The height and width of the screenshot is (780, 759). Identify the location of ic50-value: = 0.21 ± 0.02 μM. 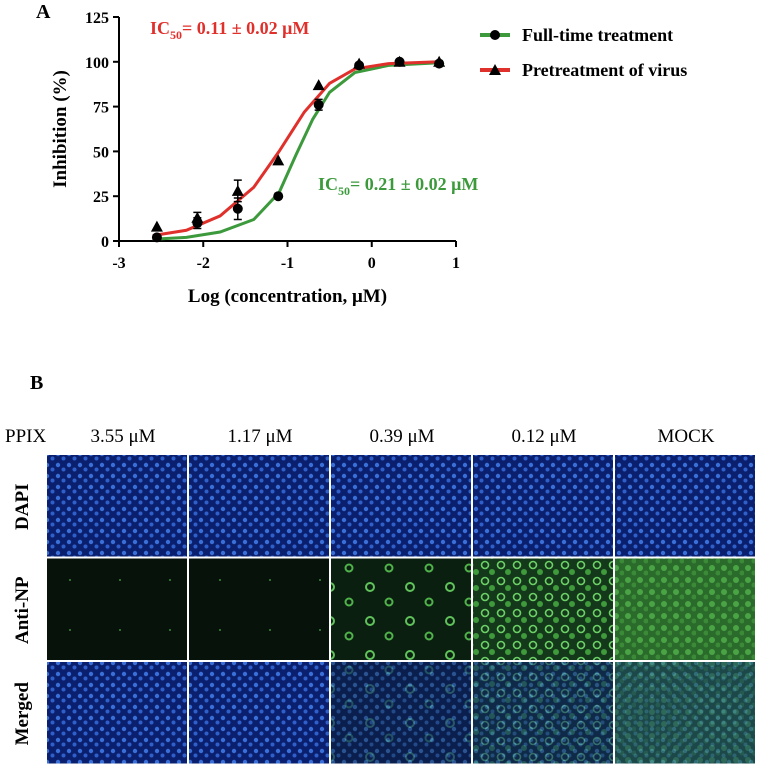
(414, 184).